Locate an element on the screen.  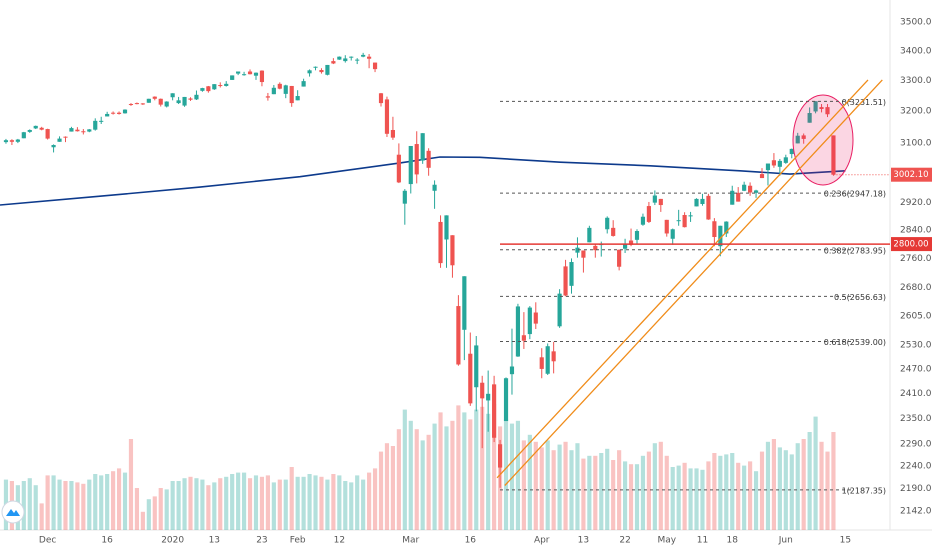
y-tick-label: 2240.00 is located at coordinates (916, 467).